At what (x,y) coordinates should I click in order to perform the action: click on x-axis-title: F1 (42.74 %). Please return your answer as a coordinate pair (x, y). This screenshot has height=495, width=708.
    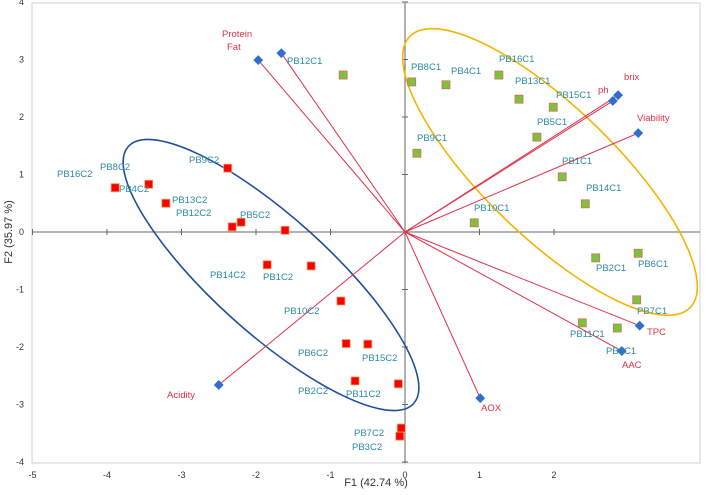
    Looking at the image, I should click on (376, 483).